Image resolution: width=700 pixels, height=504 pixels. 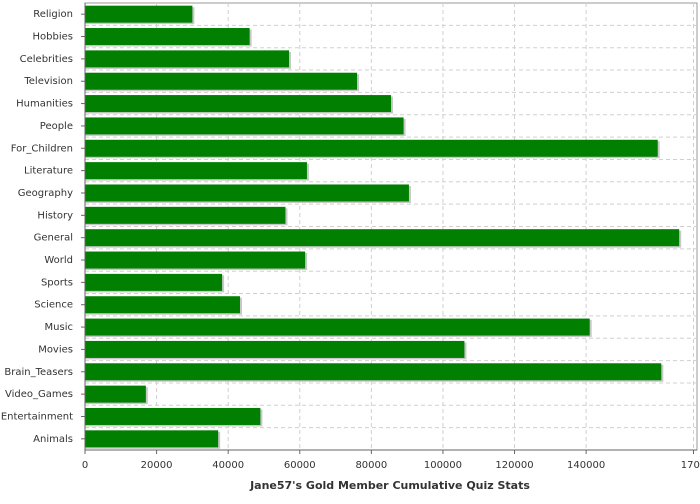 I want to click on y-tick-label: Animals, so click(x=53, y=439).